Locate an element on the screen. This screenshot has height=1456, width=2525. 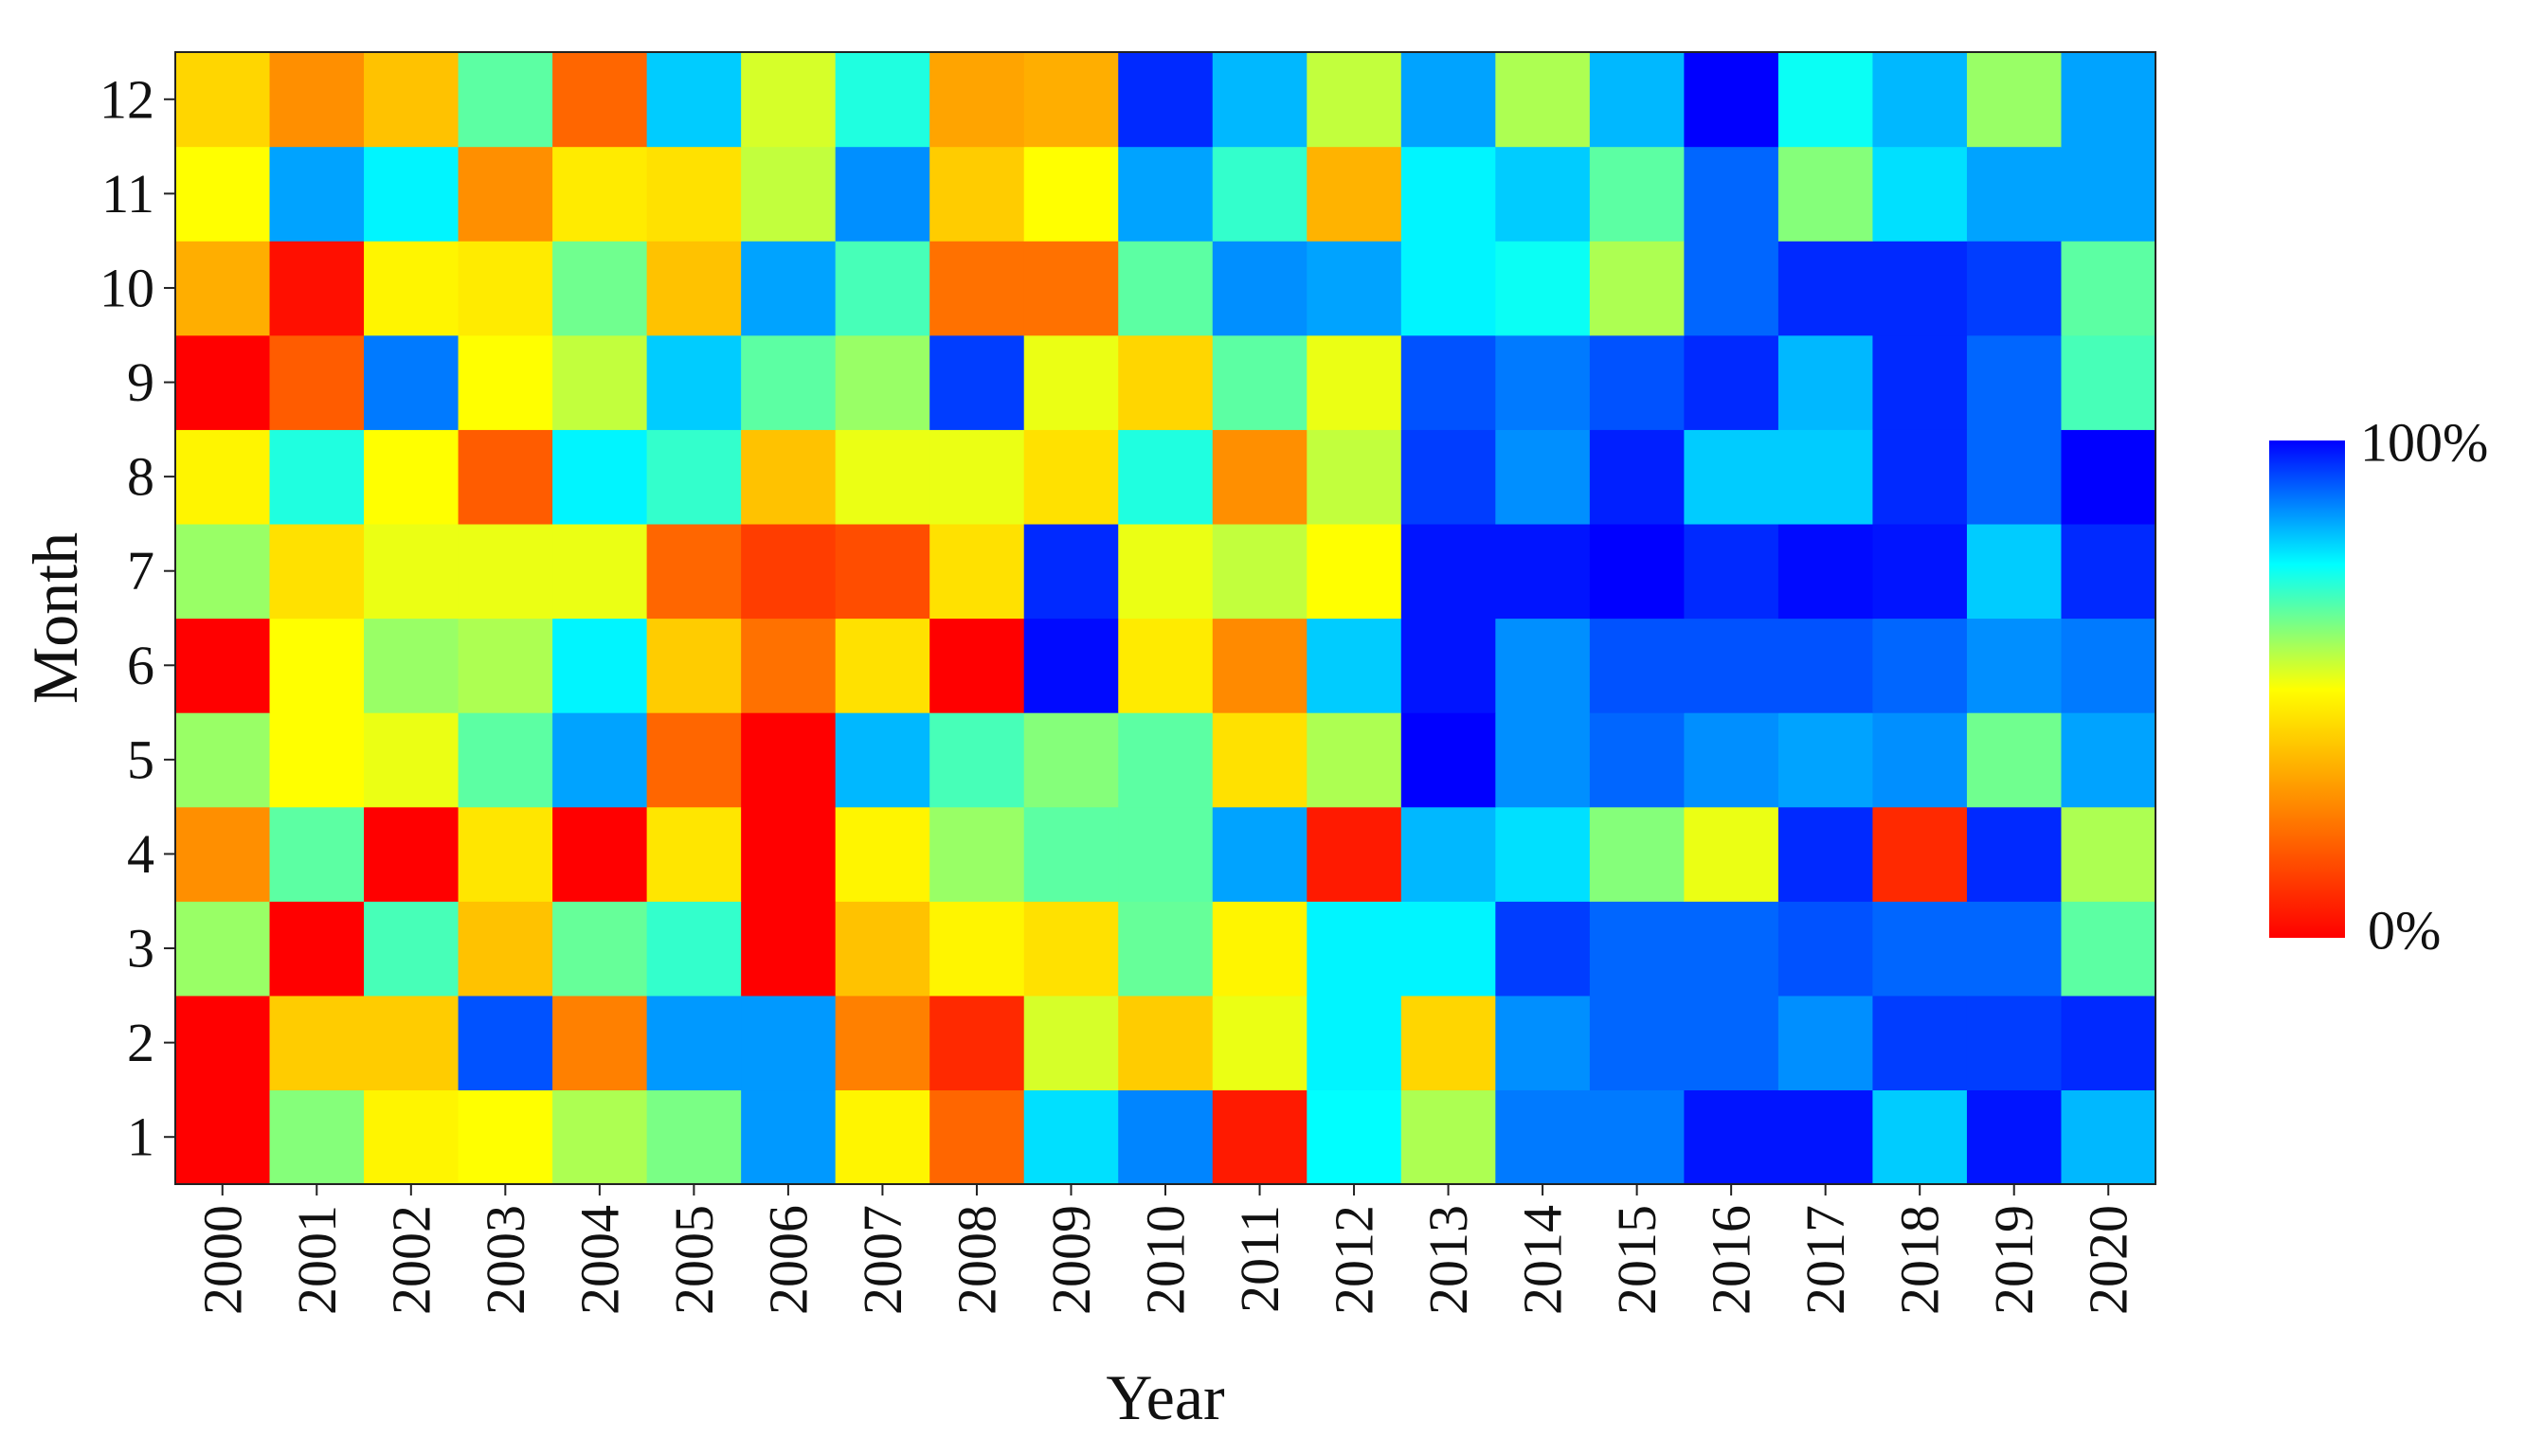
x-tick-label: 2002 is located at coordinates (411, 1260).